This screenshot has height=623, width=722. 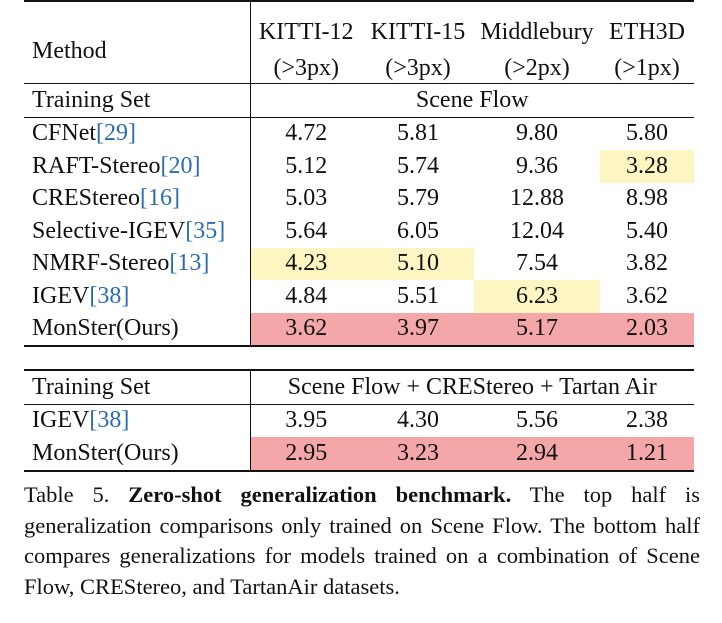 What do you see at coordinates (189, 263) in the screenshot?
I see `citation-link: [13]` at bounding box center [189, 263].